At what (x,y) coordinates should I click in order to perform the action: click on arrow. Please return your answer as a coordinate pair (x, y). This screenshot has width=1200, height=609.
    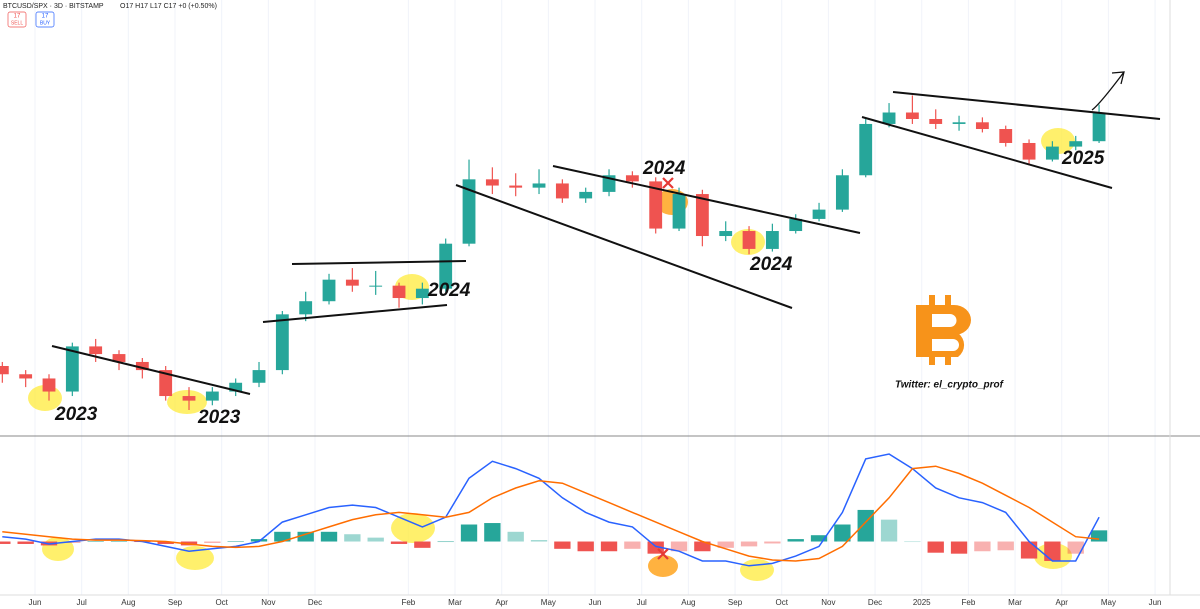
    Looking at the image, I should click on (1108, 91).